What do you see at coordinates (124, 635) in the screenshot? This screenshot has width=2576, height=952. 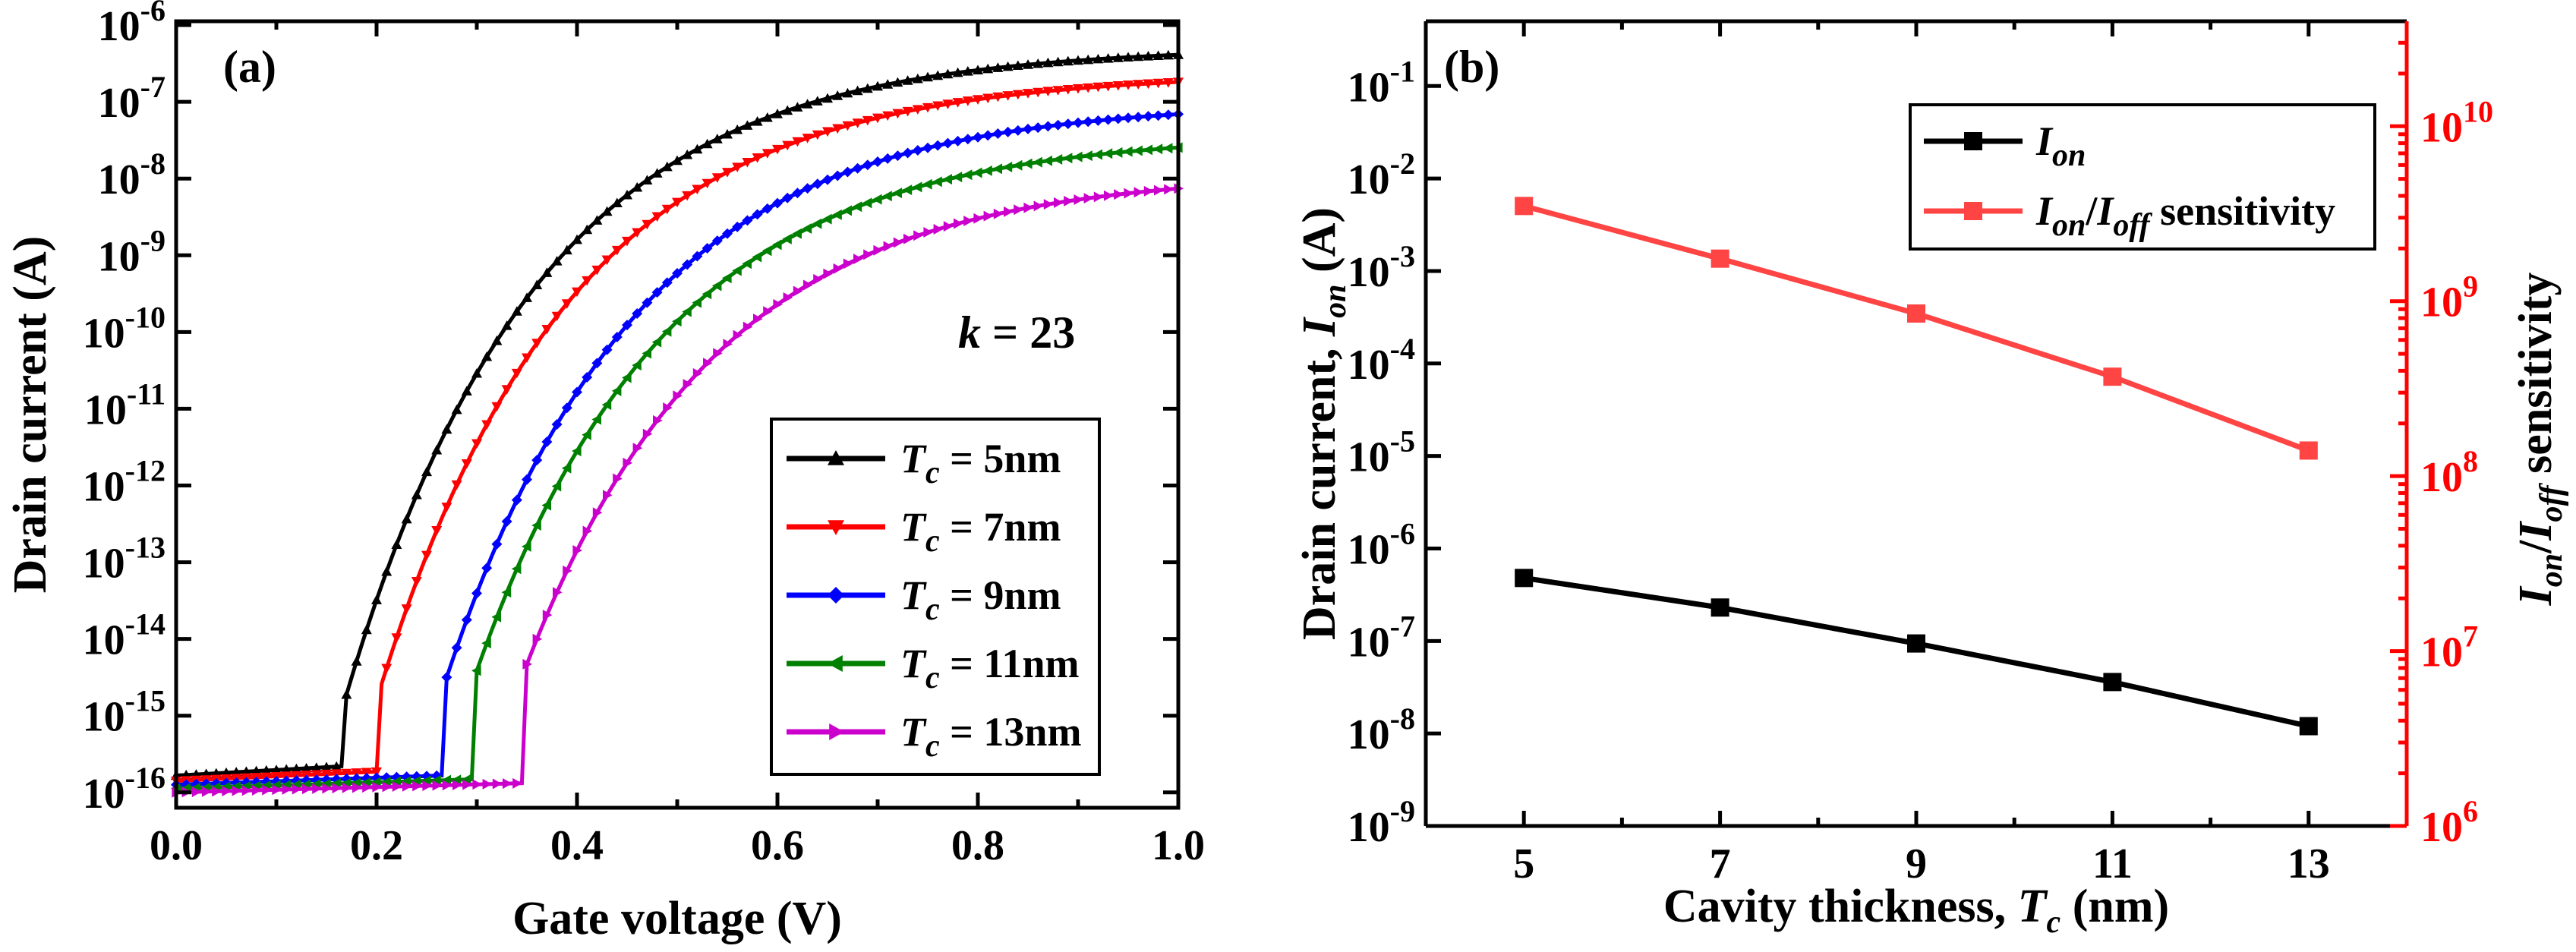 I see `y-tick-label: 10-14` at bounding box center [124, 635].